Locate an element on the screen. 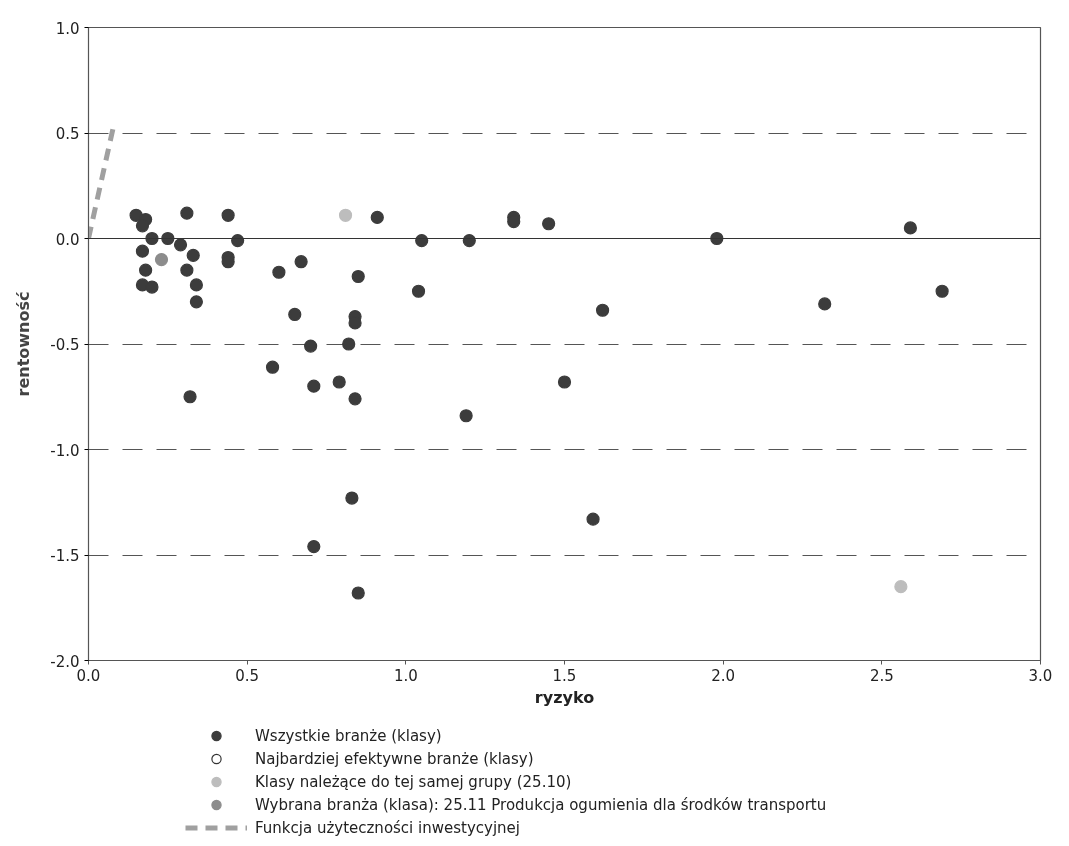 This screenshot has width=1069, height=846. y-tick-label: 1.0 is located at coordinates (67, 28).